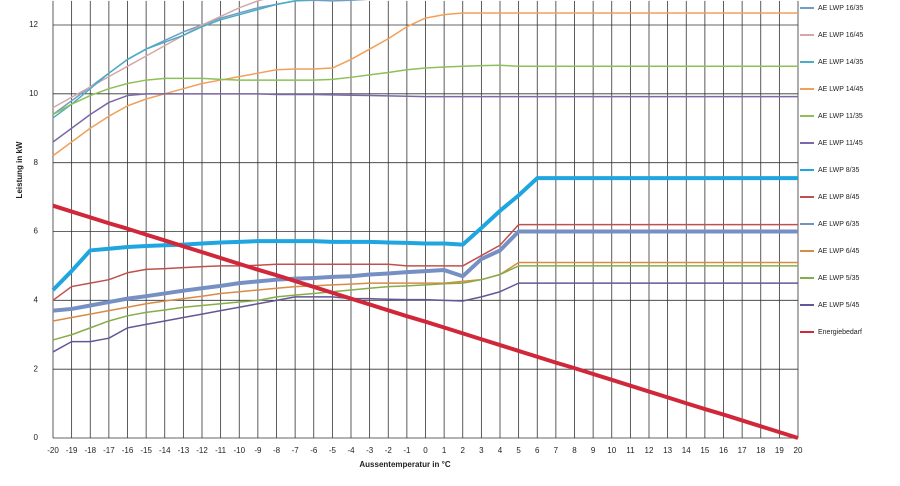 Image resolution: width=900 pixels, height=486 pixels. I want to click on y-tick-label: 8, so click(36, 162).